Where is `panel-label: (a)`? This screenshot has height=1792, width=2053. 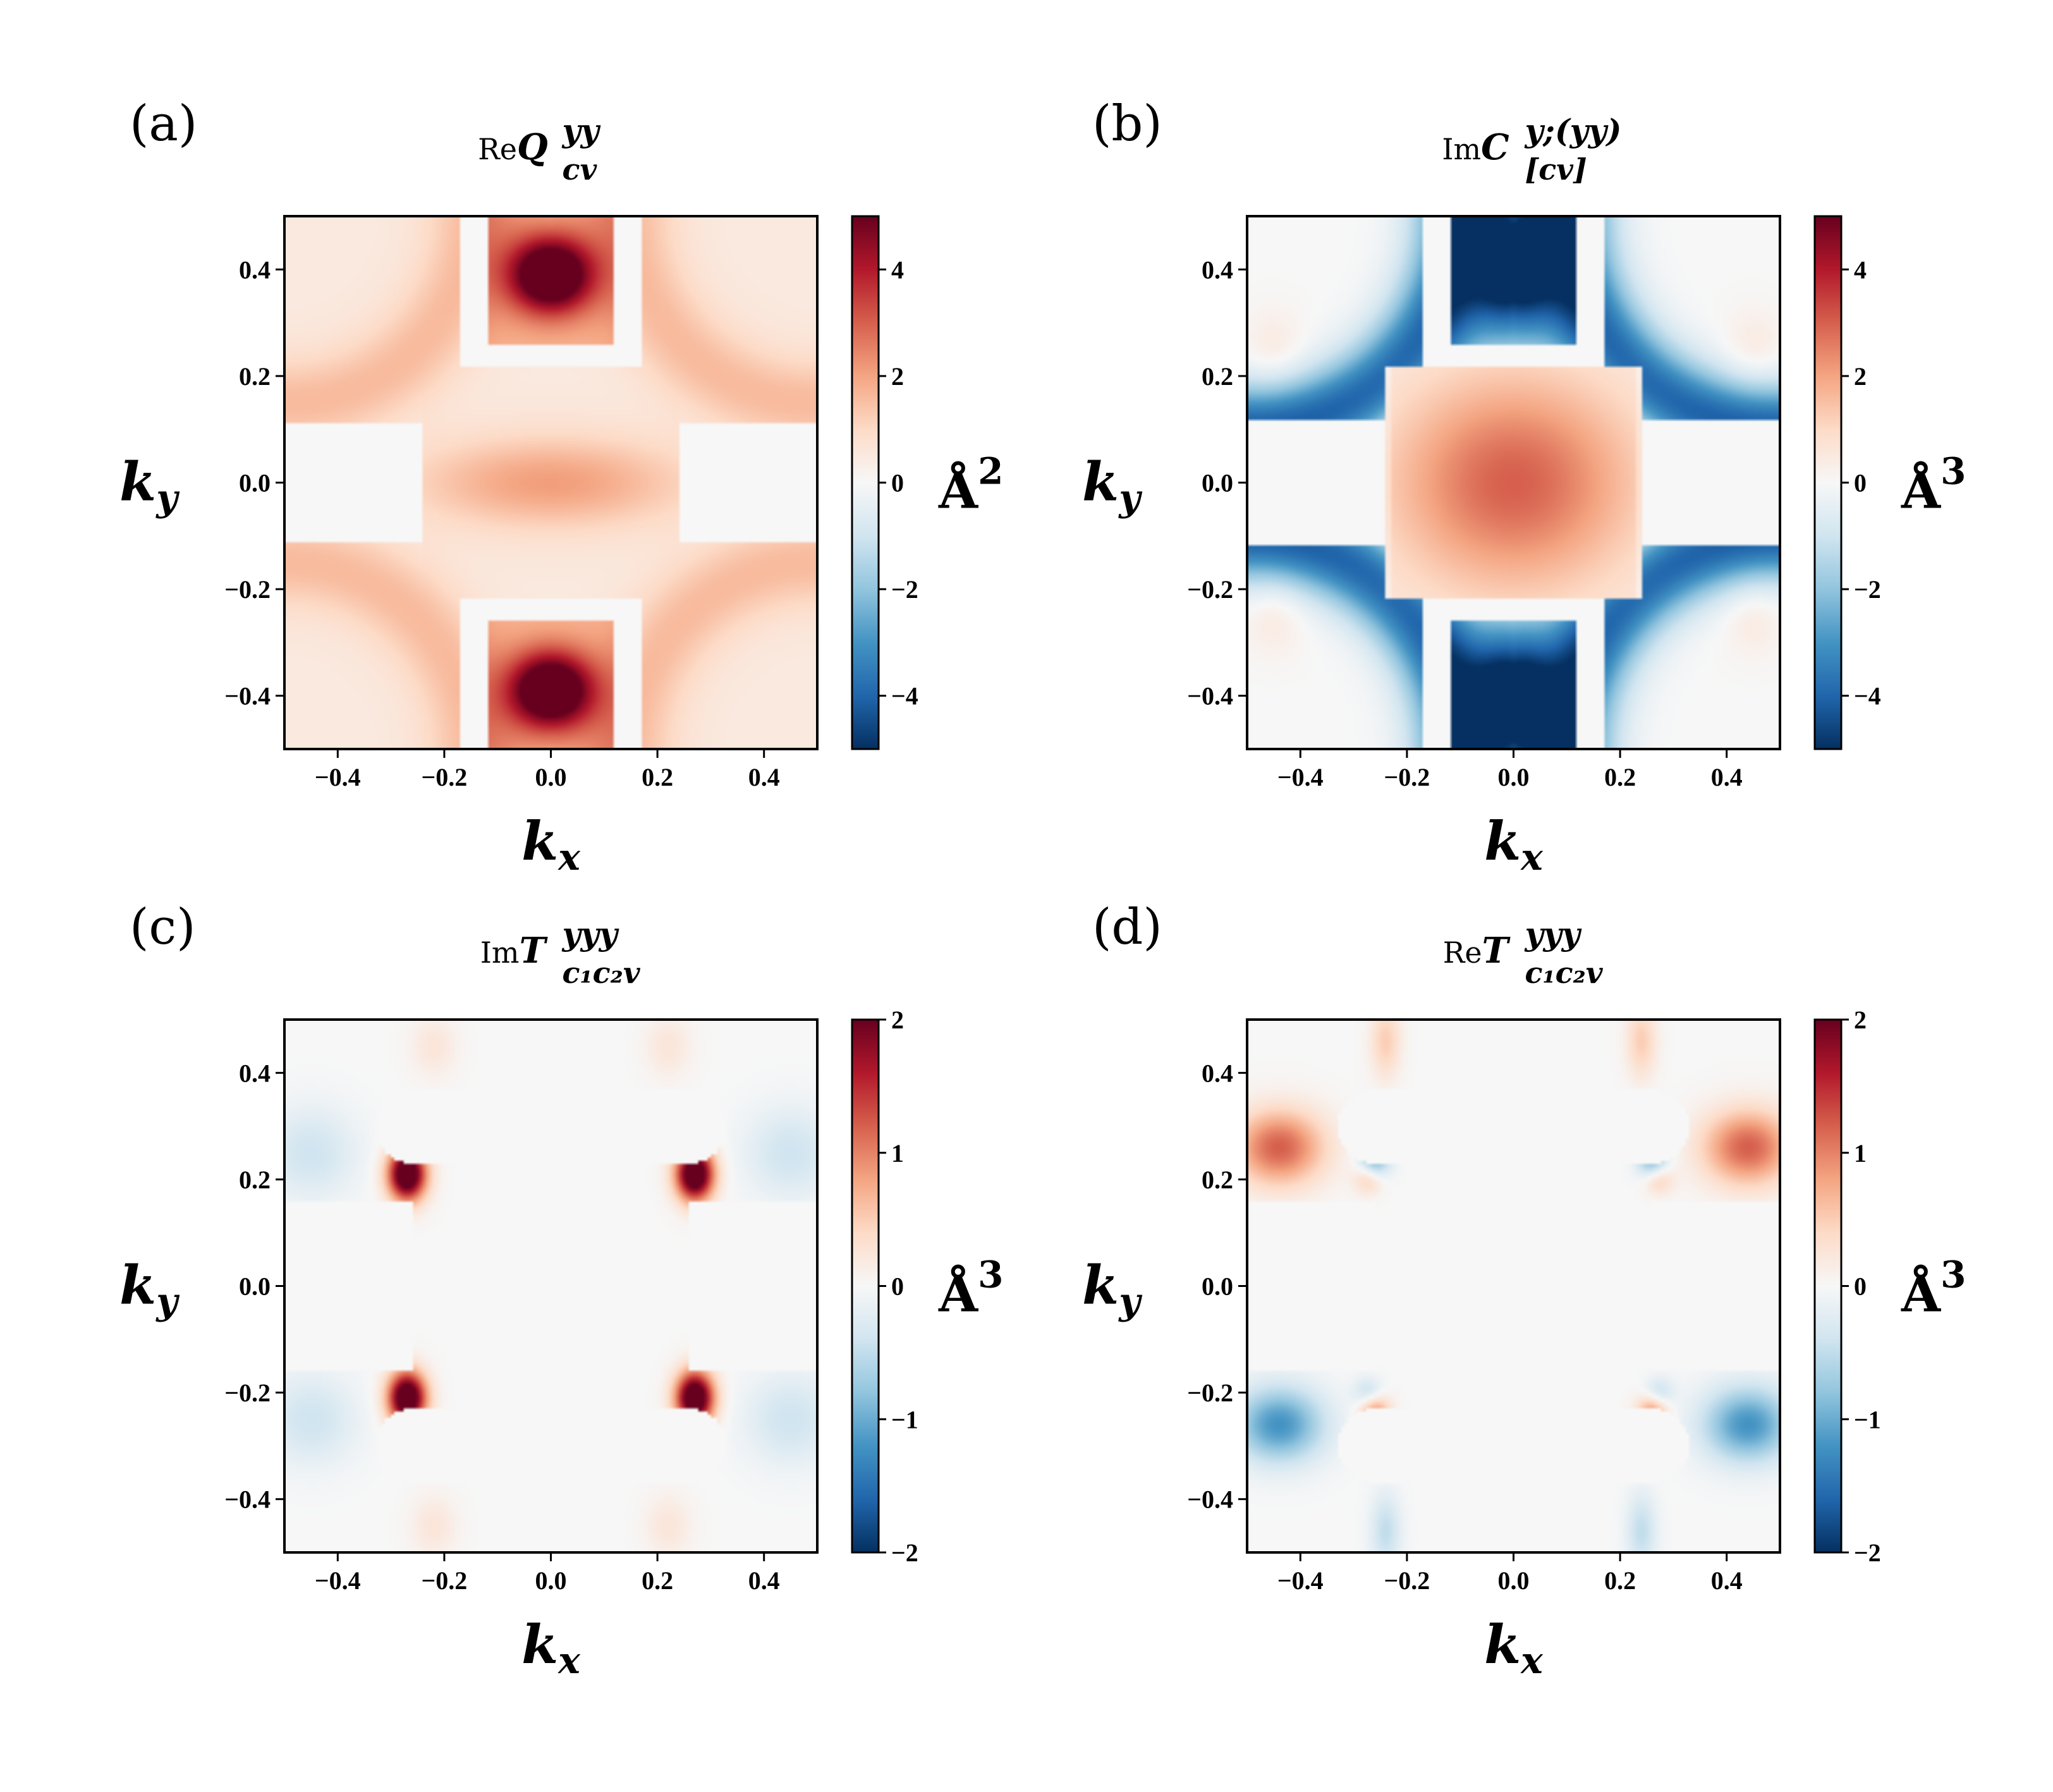 panel-label: (a) is located at coordinates (163, 123).